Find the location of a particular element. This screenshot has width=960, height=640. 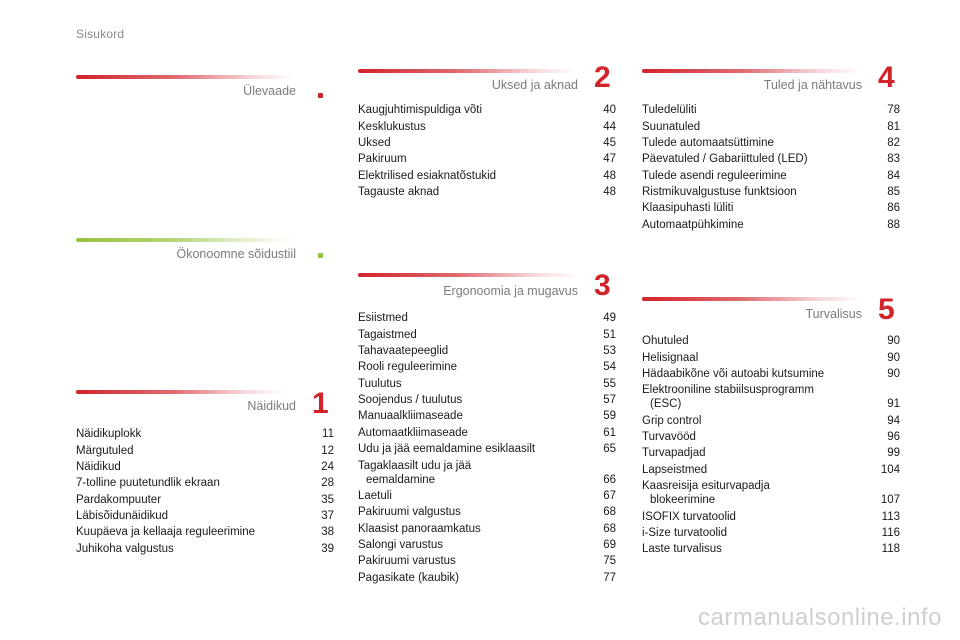

toc-entry: 7-tolline puutetundlik ekraan 28 is located at coordinates (205, 483).